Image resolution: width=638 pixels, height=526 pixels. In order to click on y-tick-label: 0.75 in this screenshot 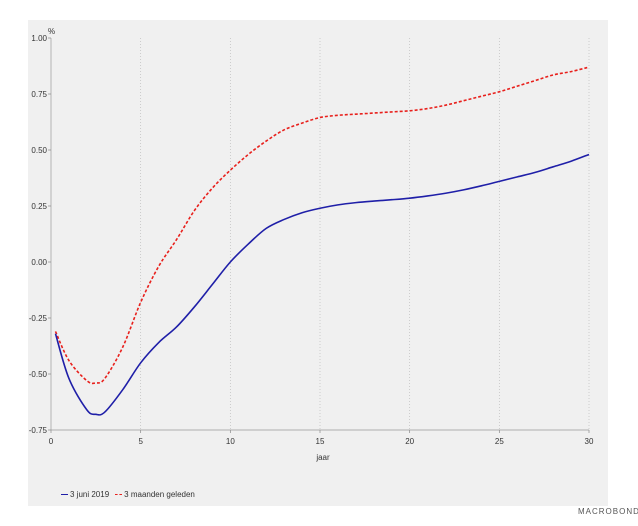, I will do `click(39, 94)`.